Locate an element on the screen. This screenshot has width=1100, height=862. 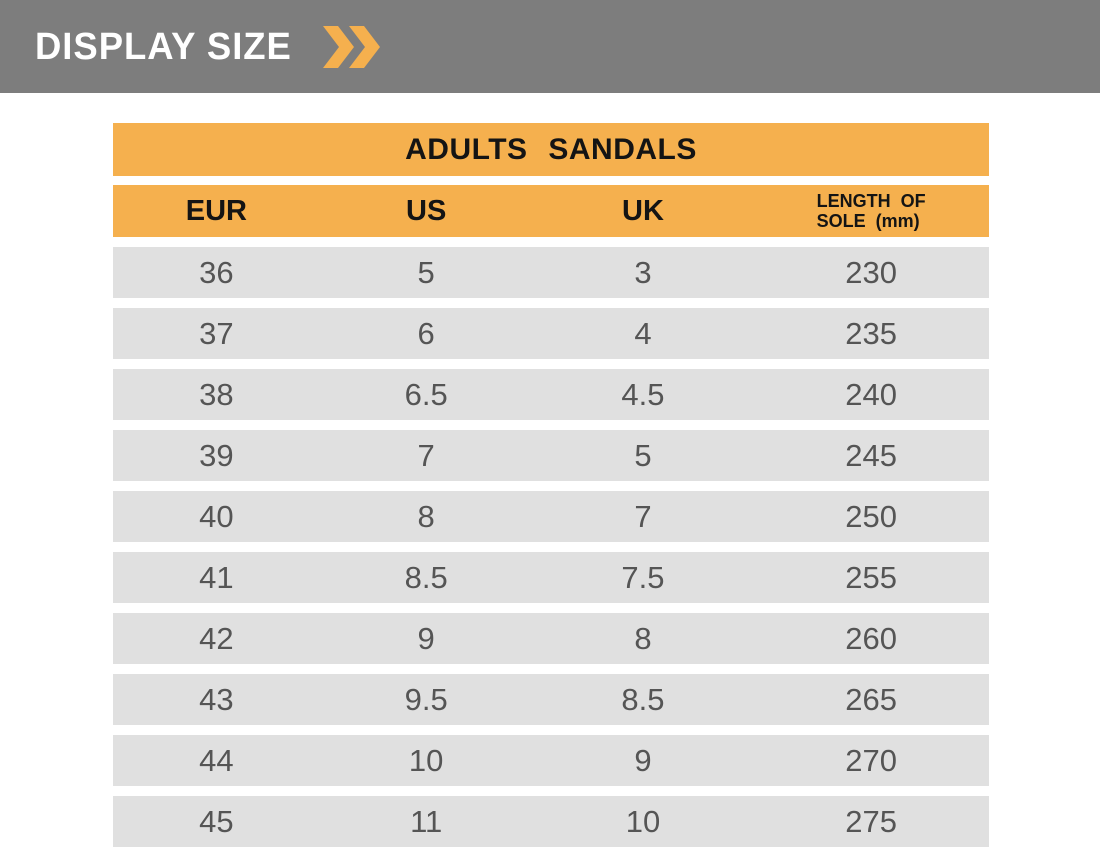
table-title: ADULTS SANDALS is located at coordinates (551, 149).